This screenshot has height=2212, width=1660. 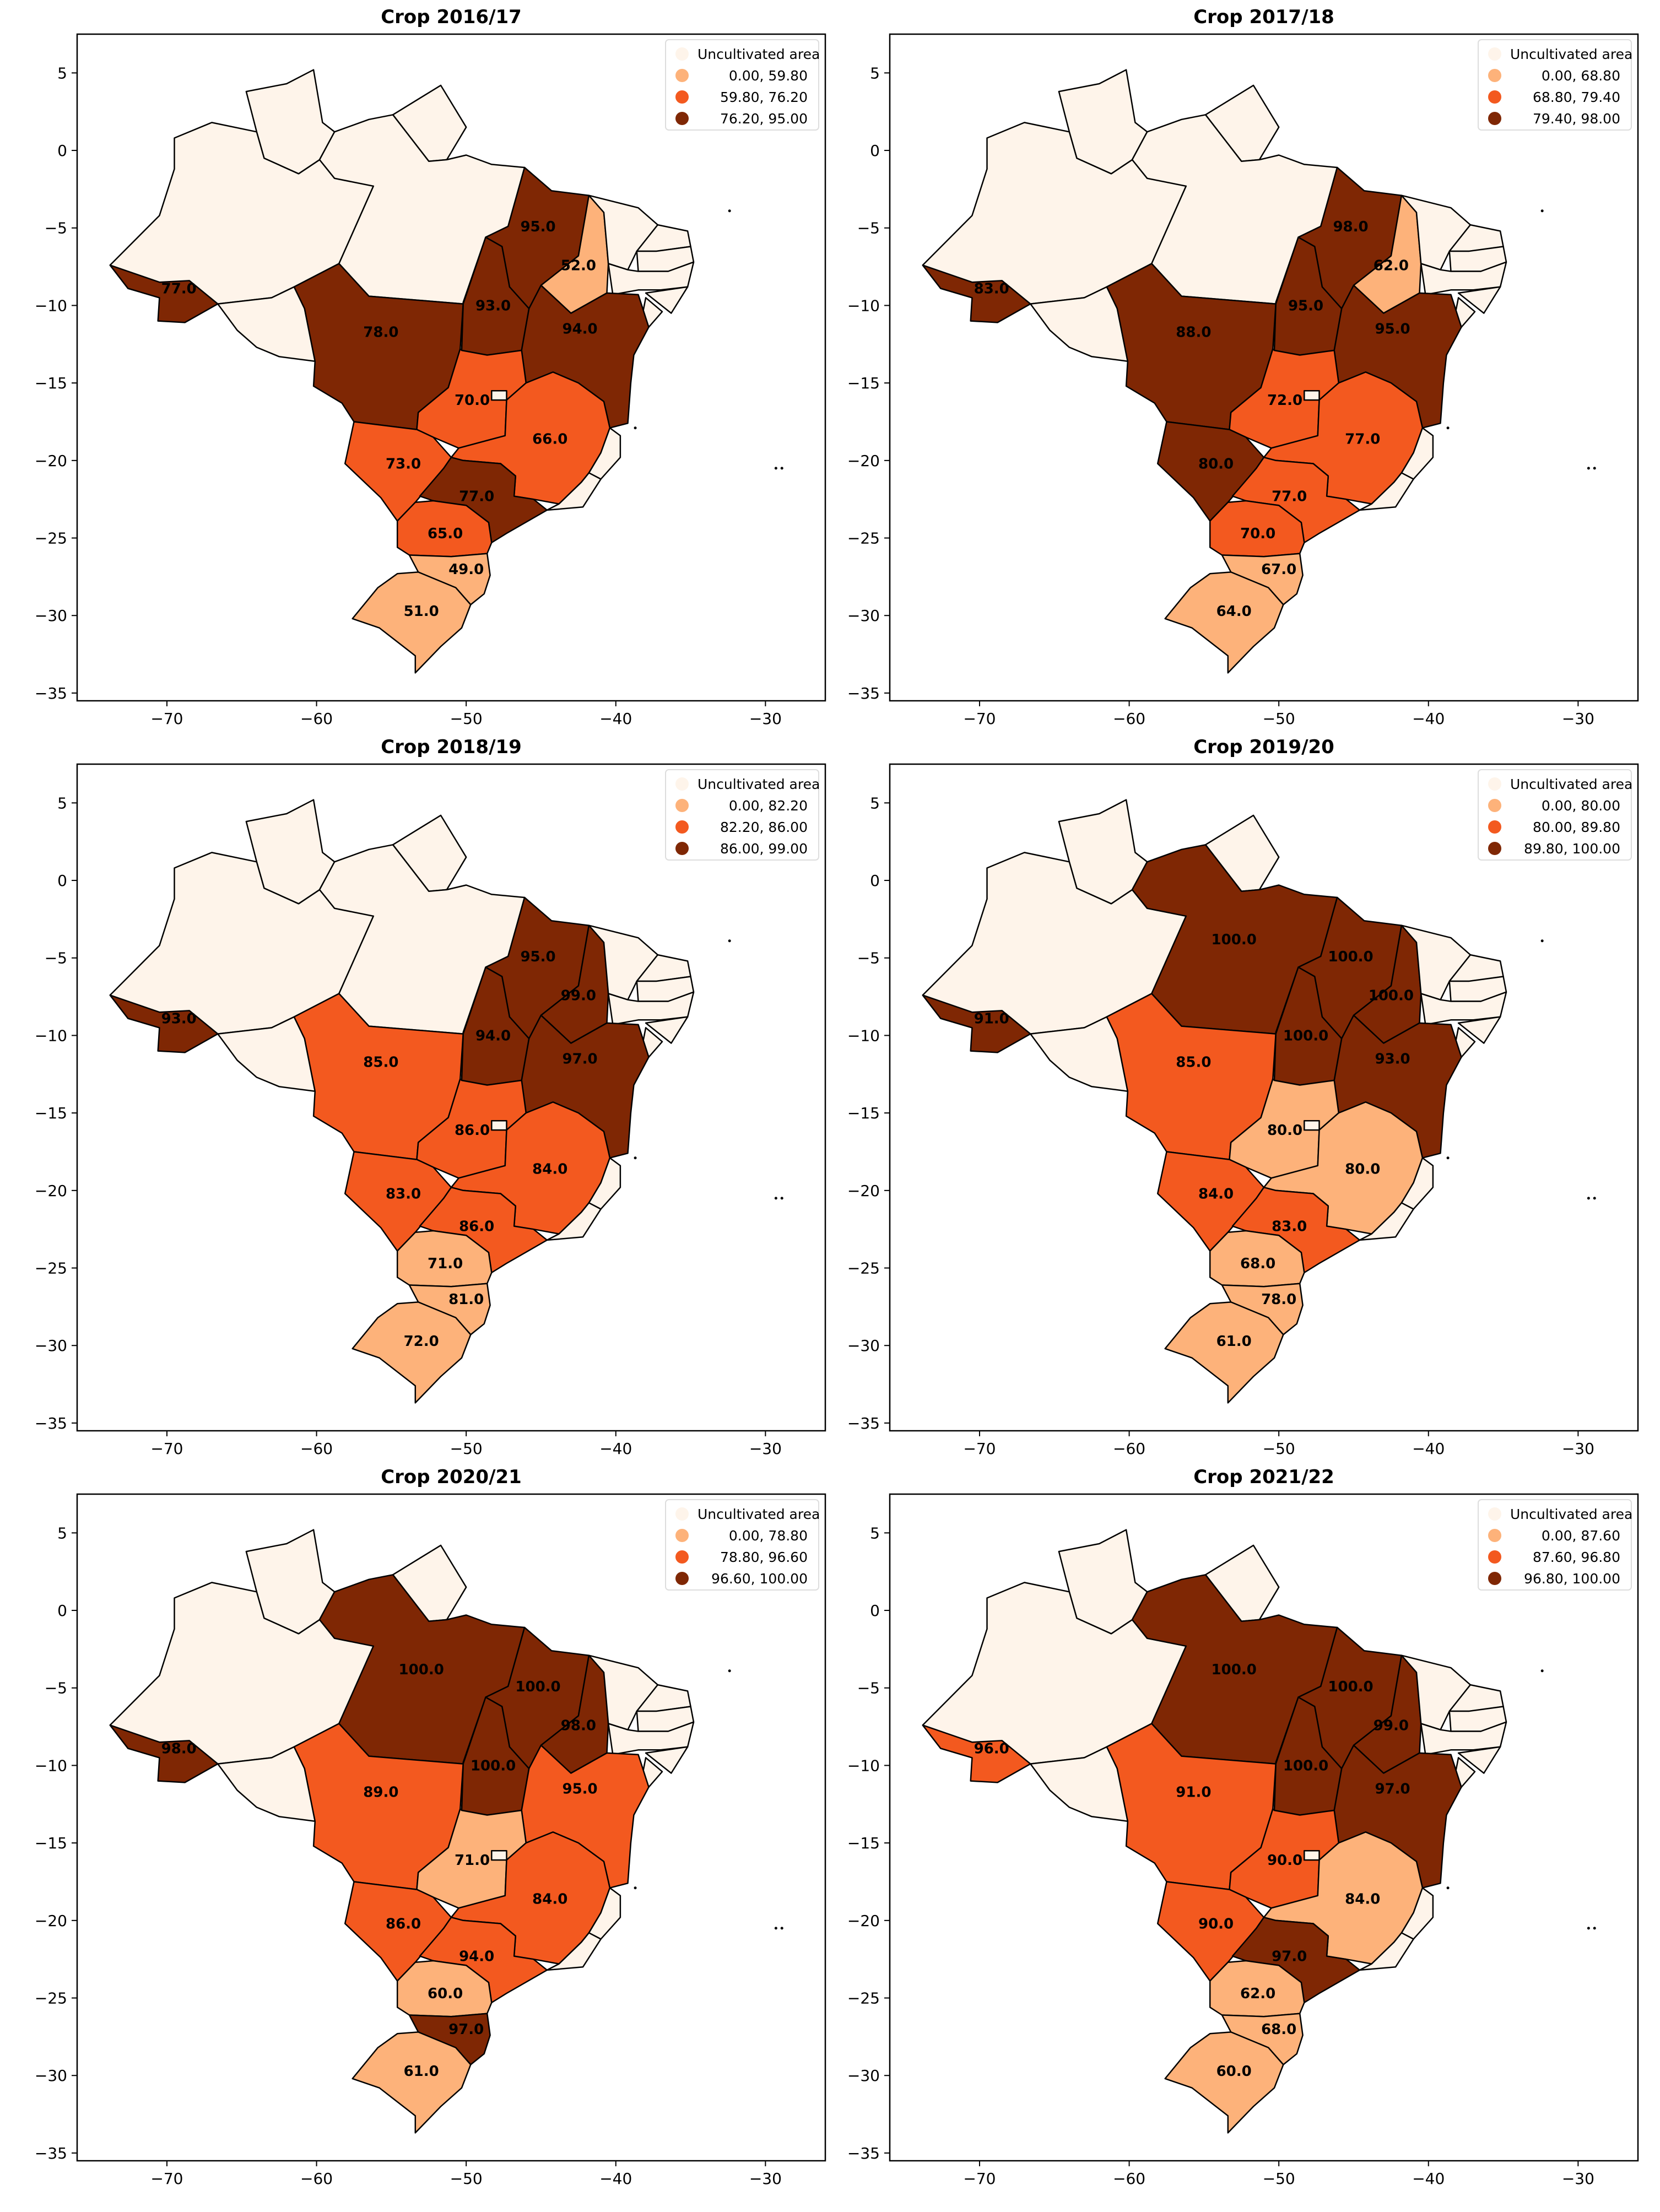 What do you see at coordinates (412, 2082) in the screenshot?
I see `region-rs` at bounding box center [412, 2082].